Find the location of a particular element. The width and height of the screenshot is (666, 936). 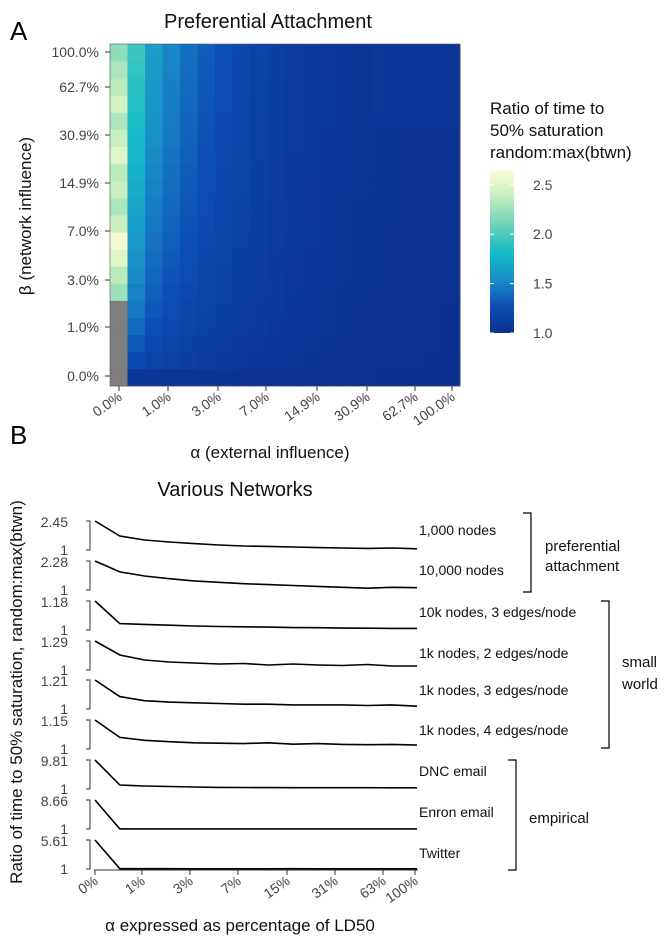

x-tick-label: 0.0% is located at coordinates (106, 403).